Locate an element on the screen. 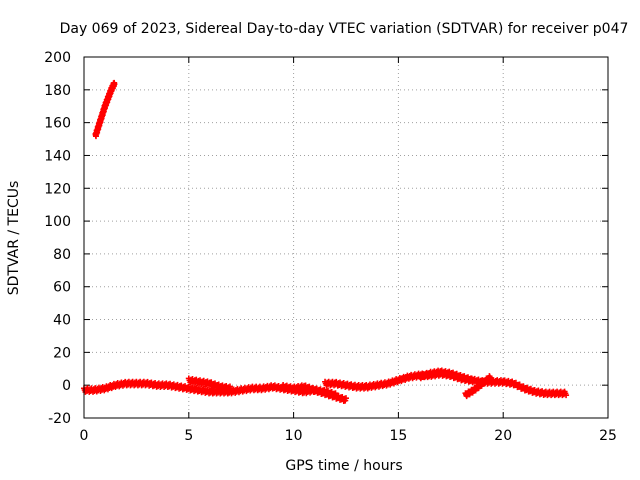 The height and width of the screenshot is (480, 640). y-tick-label: 60 is located at coordinates (62, 288).